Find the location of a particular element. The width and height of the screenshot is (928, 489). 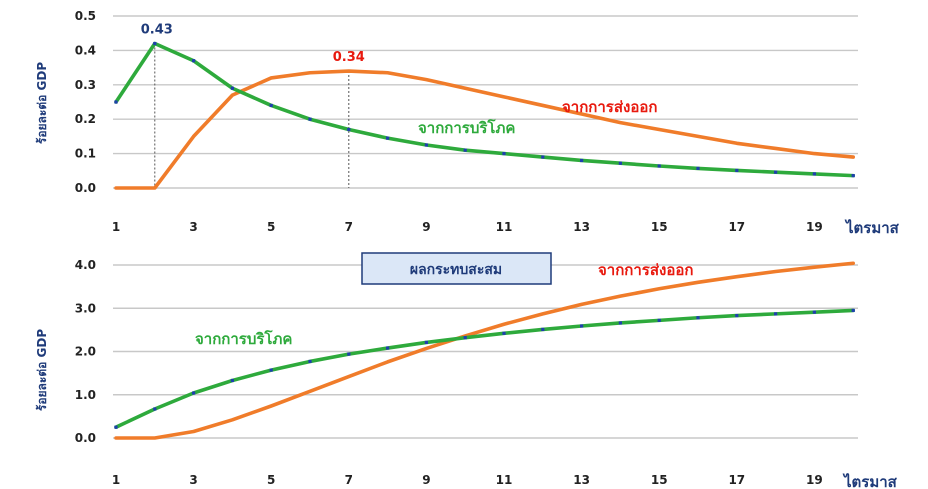

bot-y-tick-label: 0.0 is located at coordinates (85, 438).